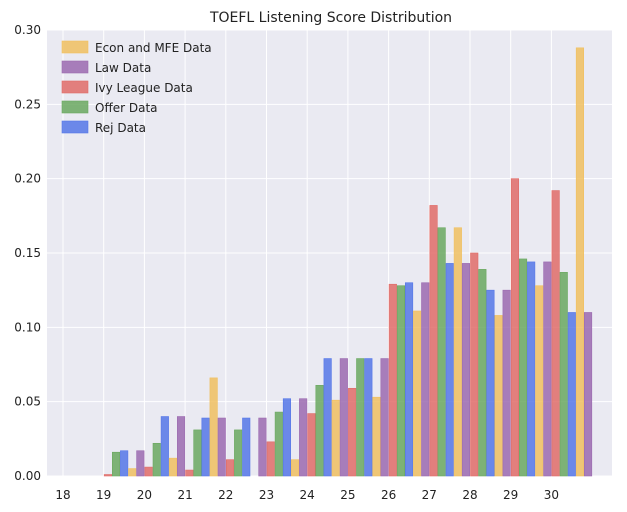  What do you see at coordinates (144, 495) in the screenshot?
I see `x-tick-label: 20` at bounding box center [144, 495].